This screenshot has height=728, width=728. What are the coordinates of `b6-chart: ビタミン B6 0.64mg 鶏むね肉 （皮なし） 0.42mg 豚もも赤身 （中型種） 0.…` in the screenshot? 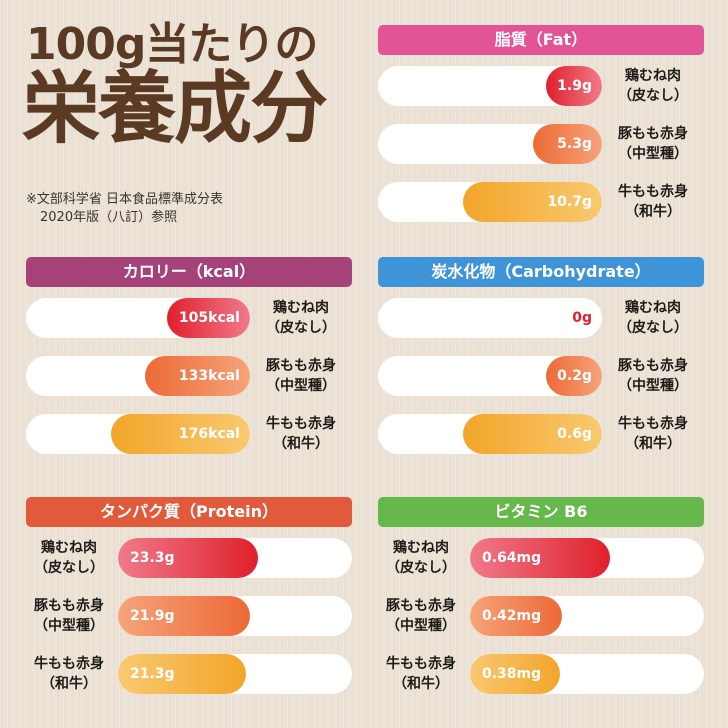 It's located at (541, 595).